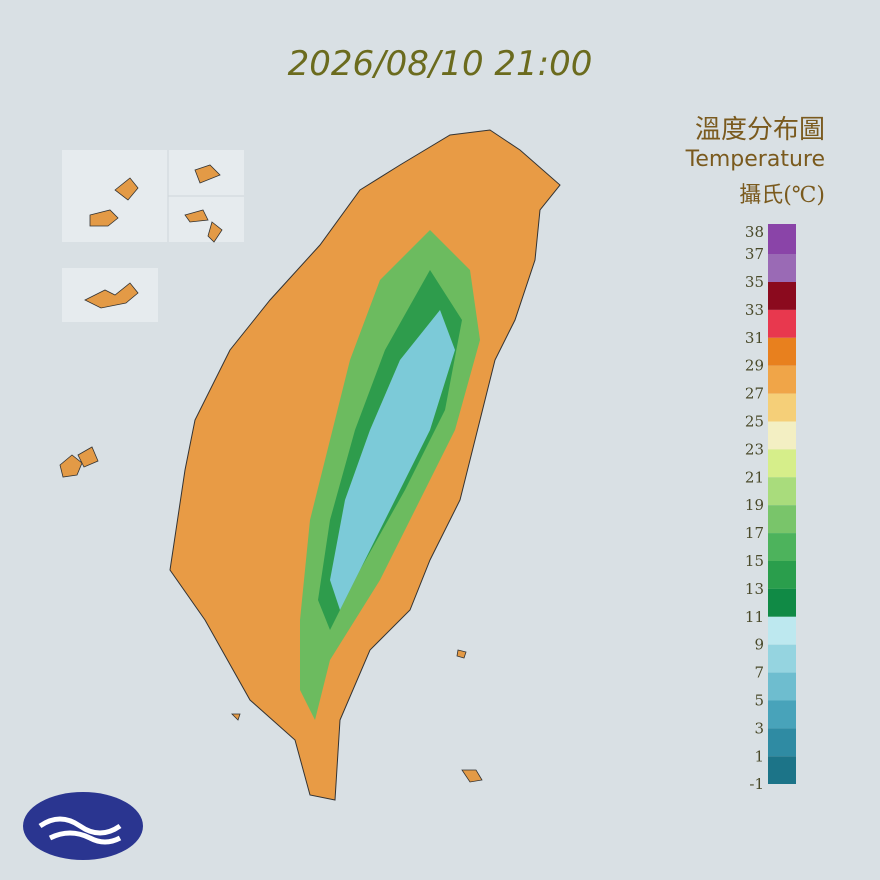 The width and height of the screenshot is (880, 880). Describe the element at coordinates (754, 366) in the screenshot. I see `legend-tick-label: 29` at that location.